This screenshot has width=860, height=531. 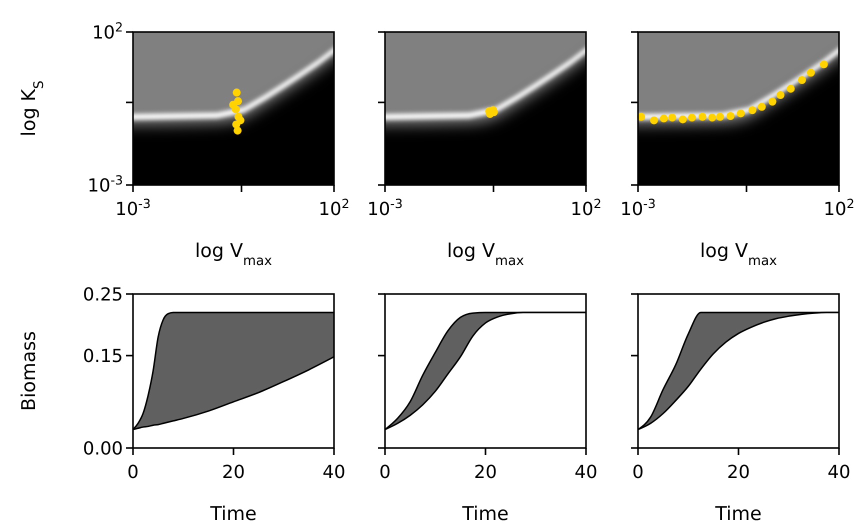 What do you see at coordinates (102, 295) in the screenshot?
I see `y-tick-label: 0.25` at bounding box center [102, 295].